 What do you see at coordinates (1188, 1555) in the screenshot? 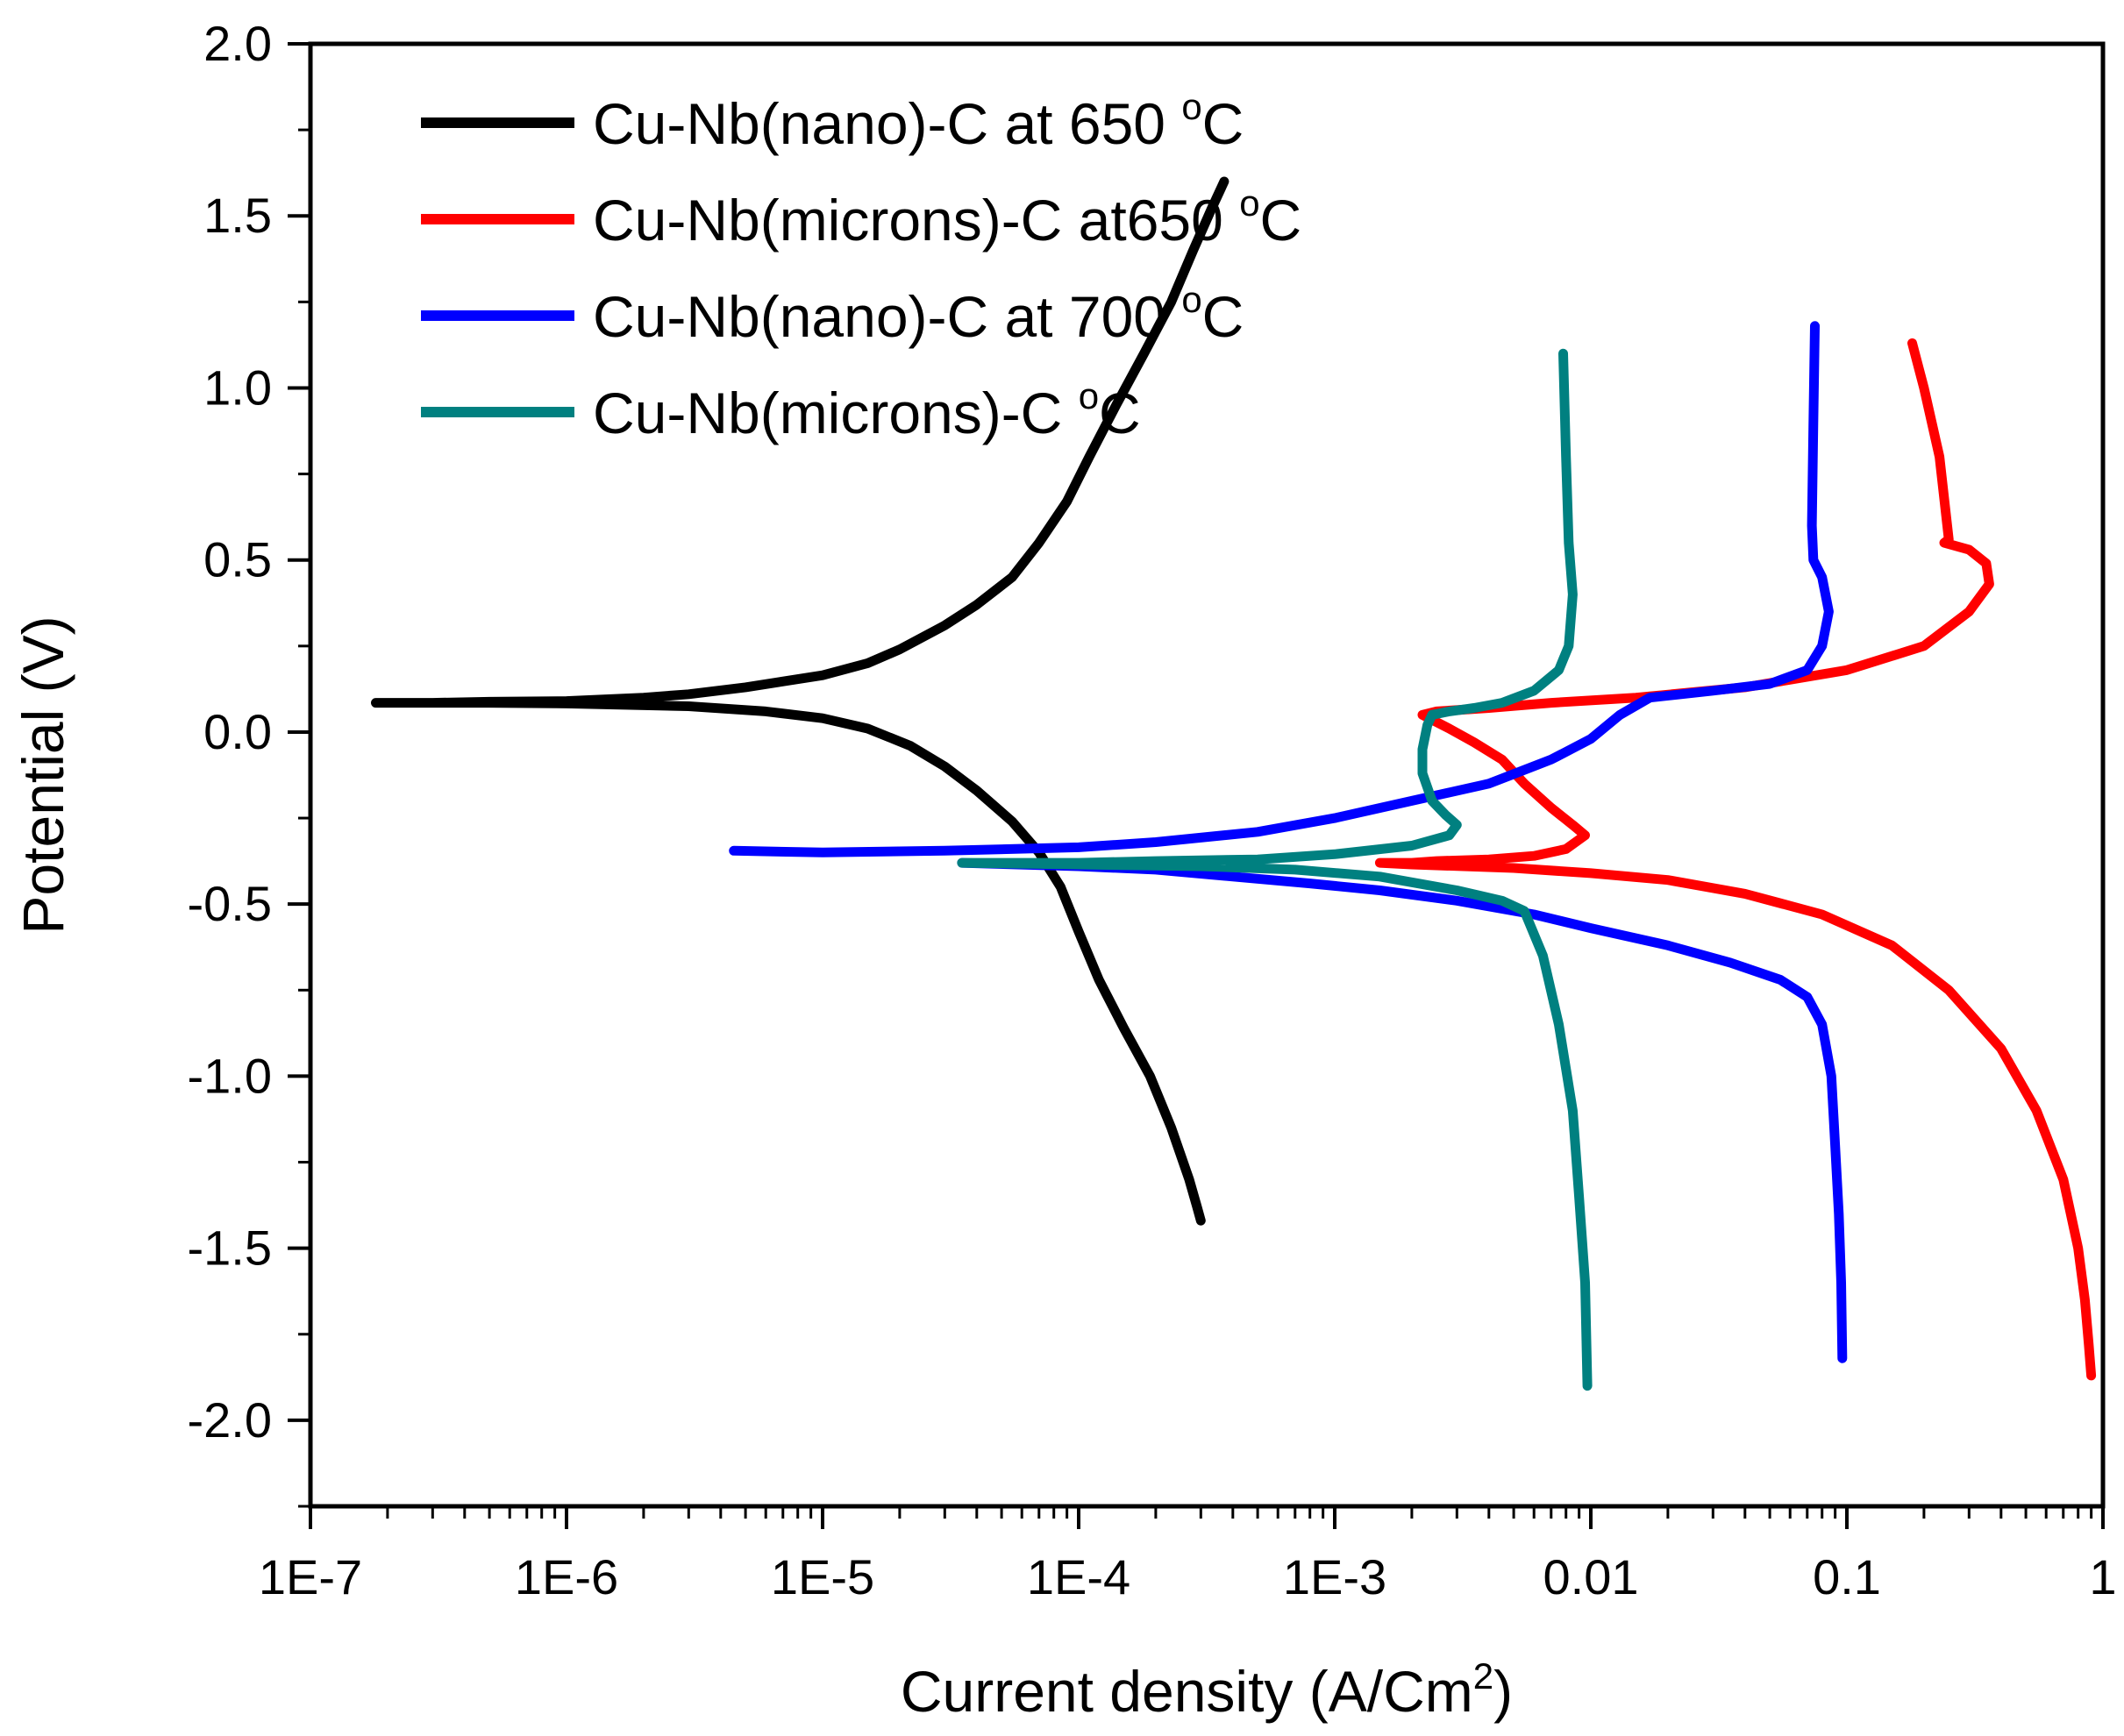
I see `x-axis-ticks: 1E-7 1E-6 1E-5 1E-4 1E-3 0.01 0.1 1` at bounding box center [1188, 1555].